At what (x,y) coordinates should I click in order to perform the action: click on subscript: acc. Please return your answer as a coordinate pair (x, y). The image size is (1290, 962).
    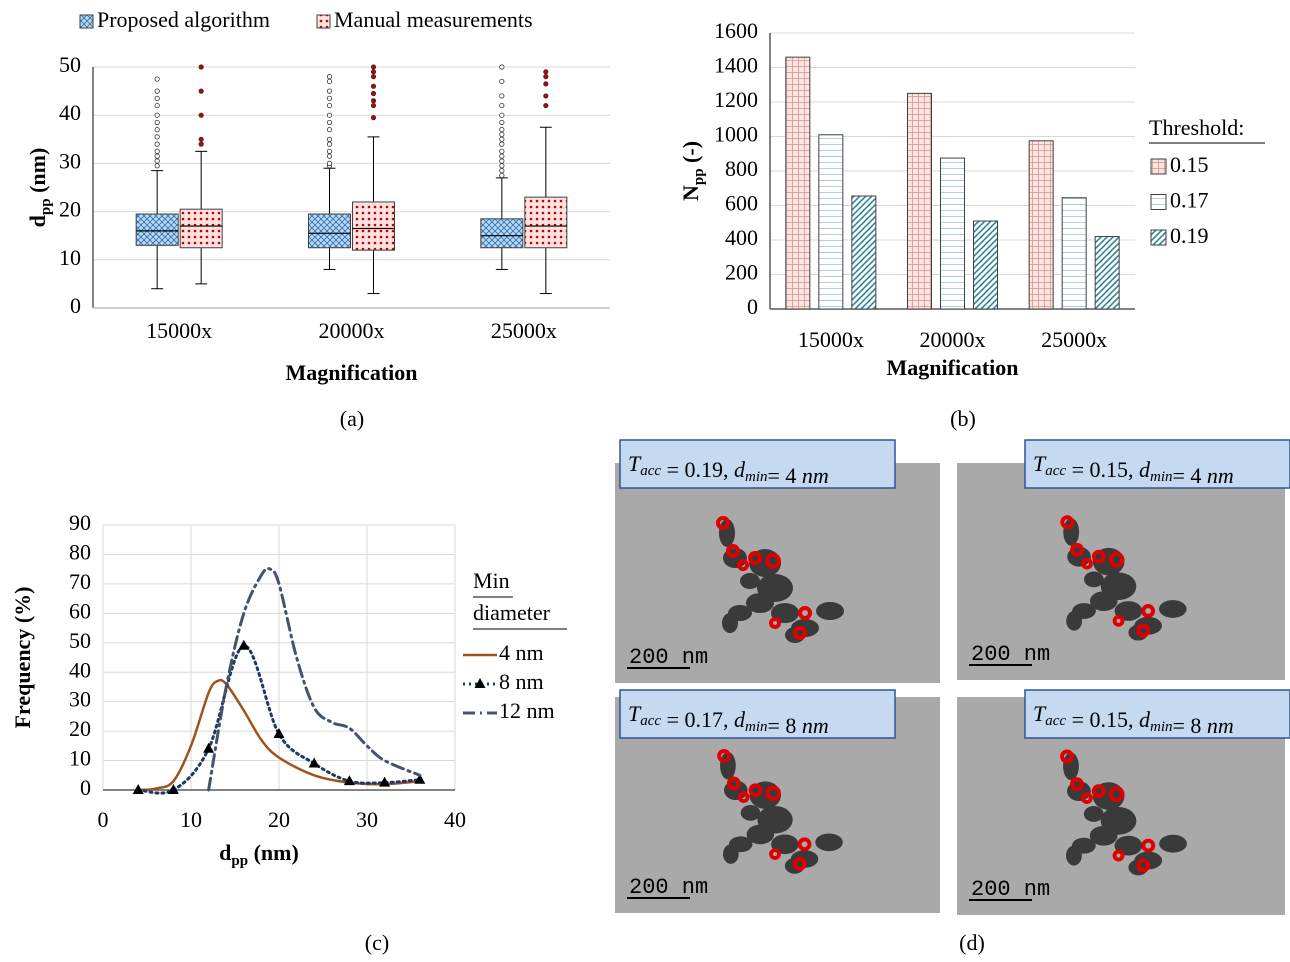
    Looking at the image, I should click on (650, 471).